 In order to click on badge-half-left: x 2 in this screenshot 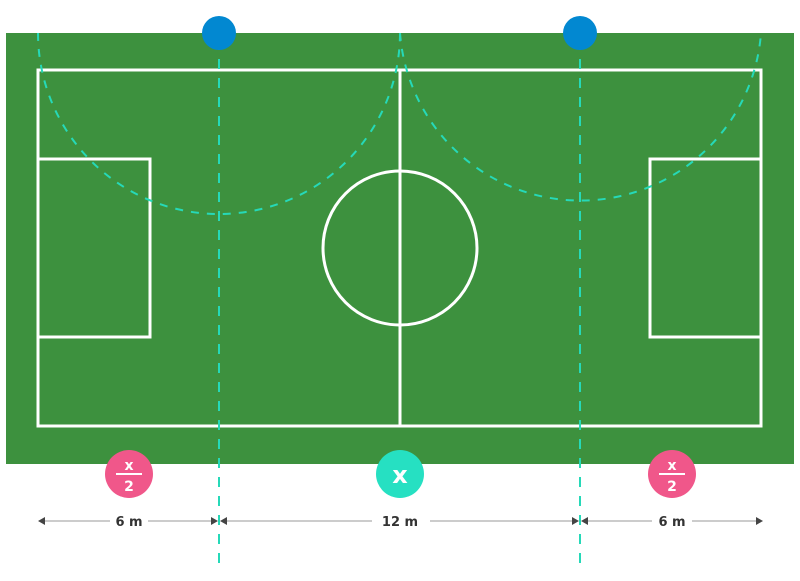, I will do `click(129, 474)`.